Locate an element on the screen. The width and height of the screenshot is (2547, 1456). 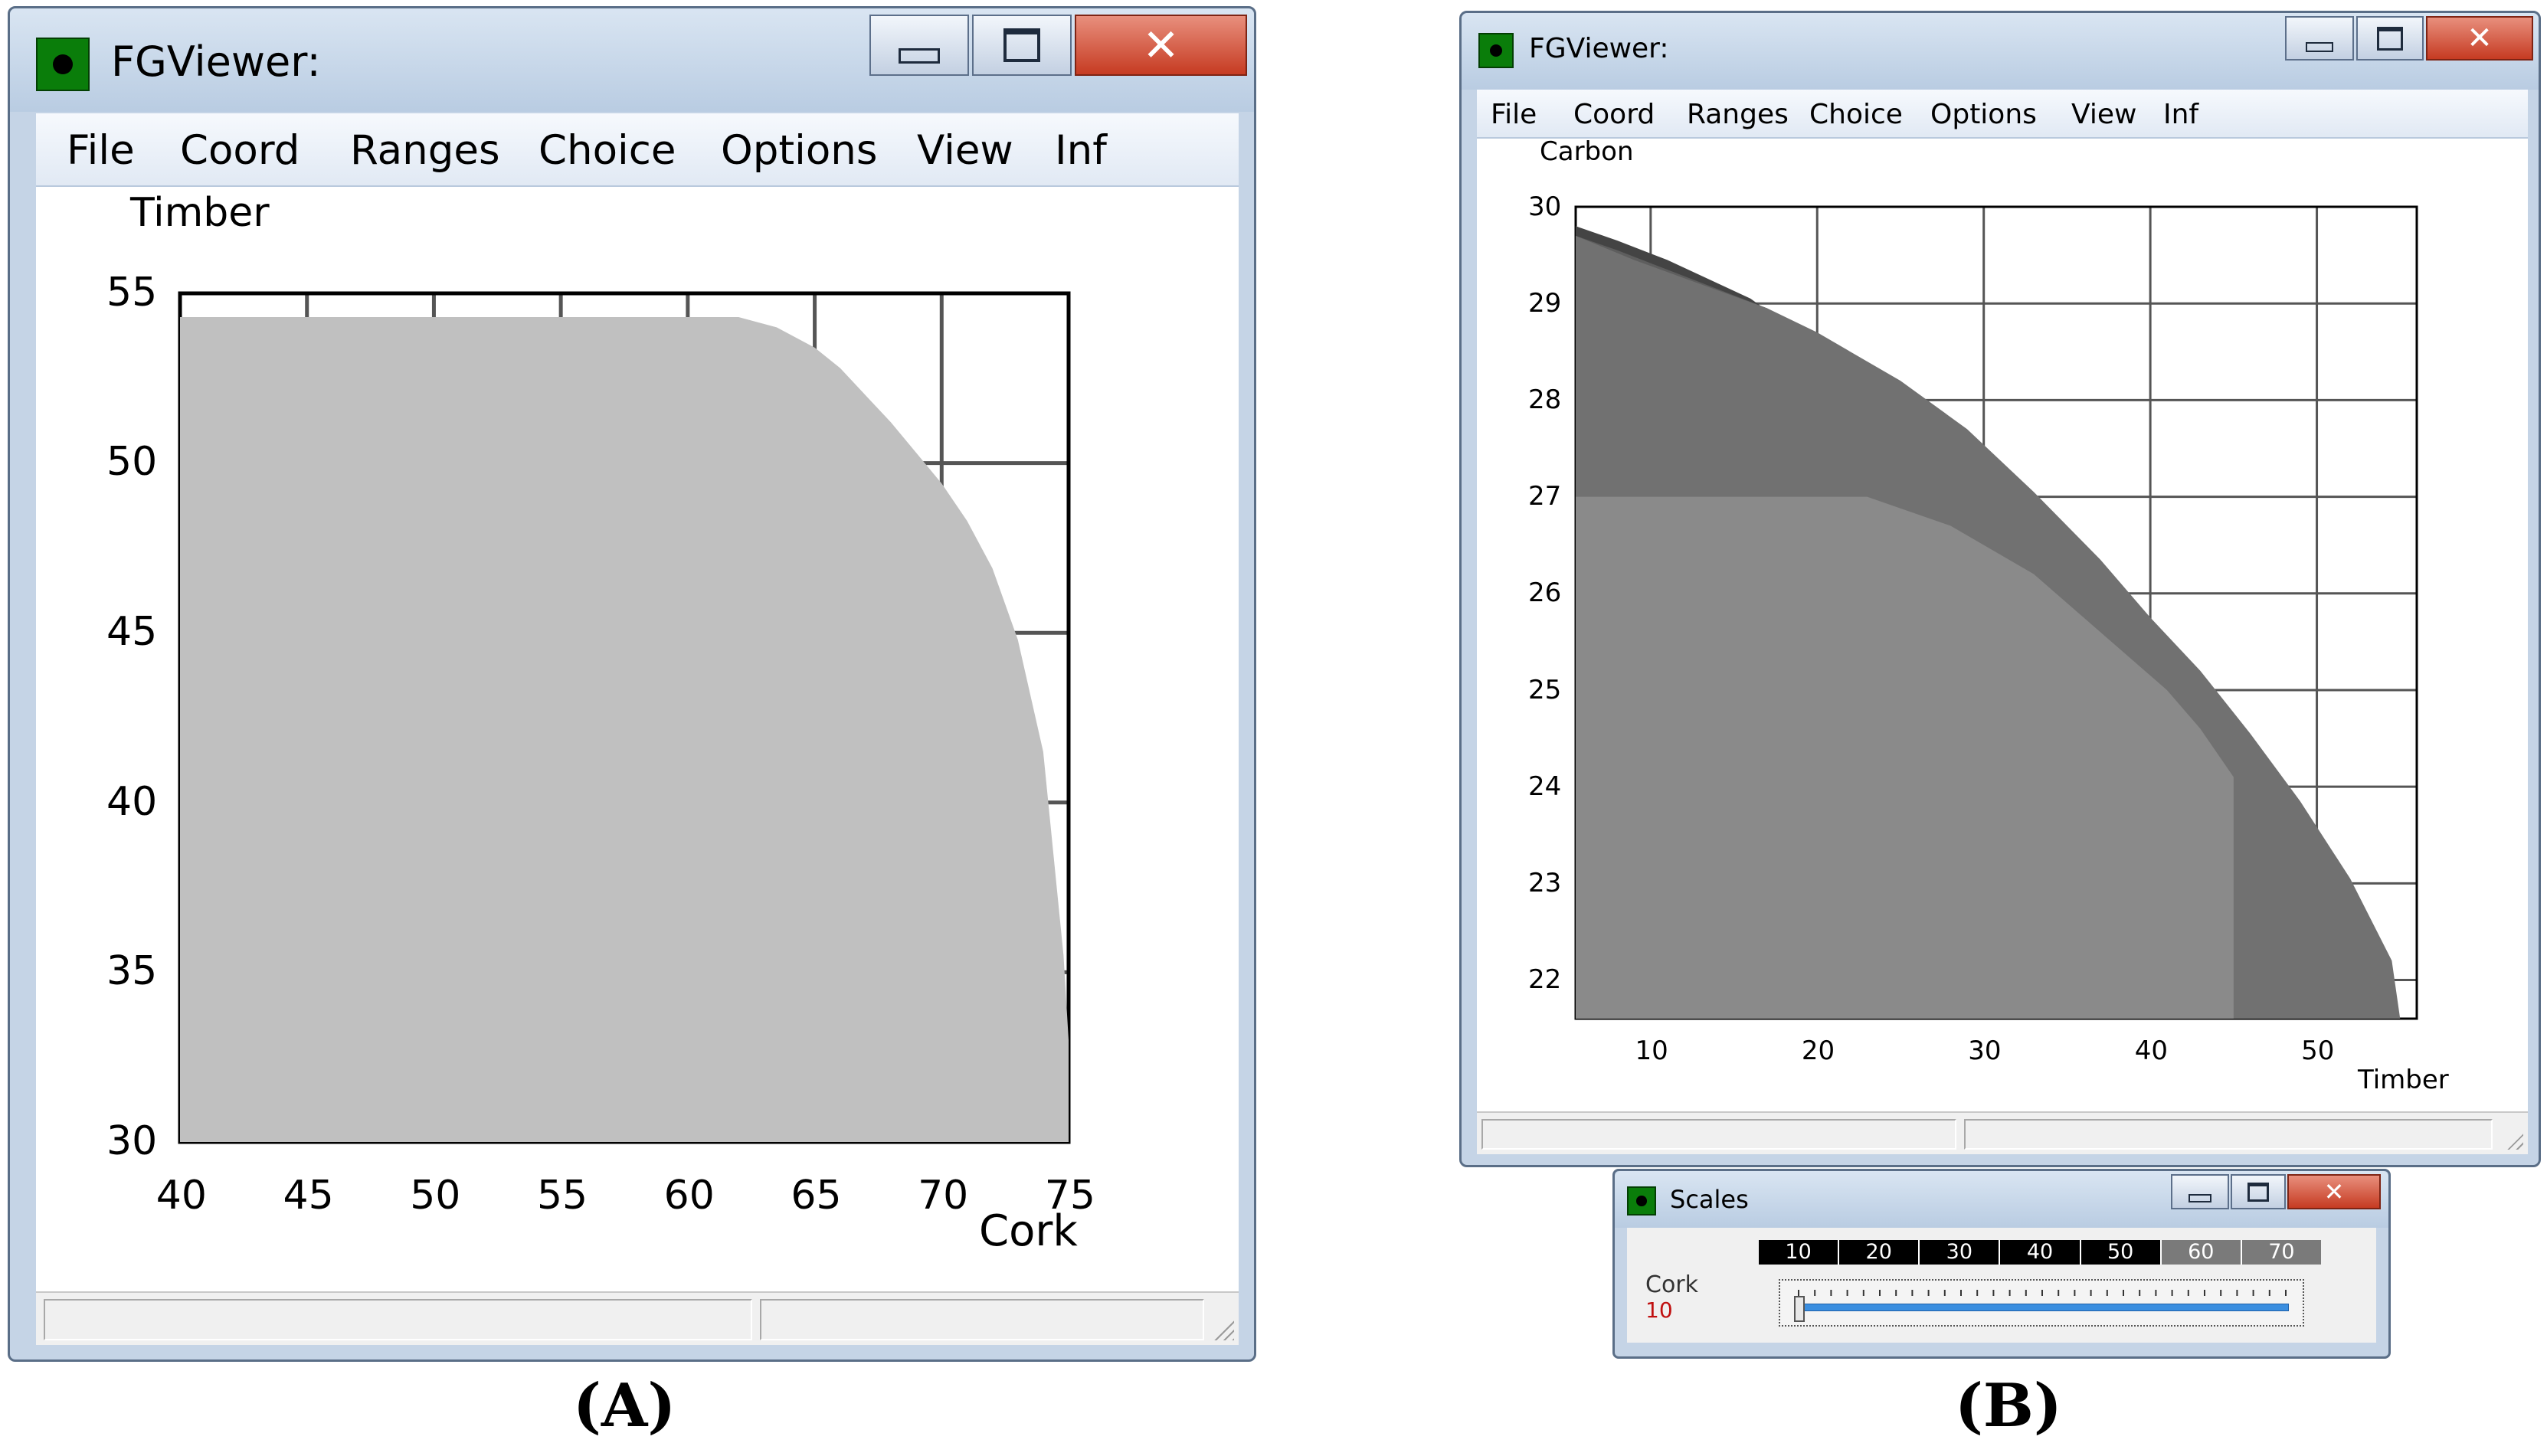
slider-axis-value: 10 is located at coordinates (1659, 1310).